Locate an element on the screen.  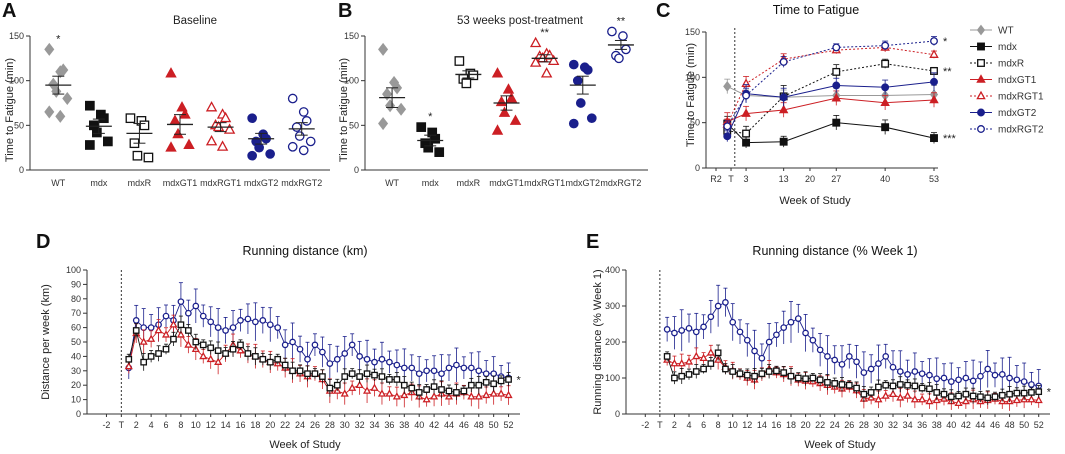
panel-e-ylabel: Running distance (% Week 1) is located at coordinates (598, 341).